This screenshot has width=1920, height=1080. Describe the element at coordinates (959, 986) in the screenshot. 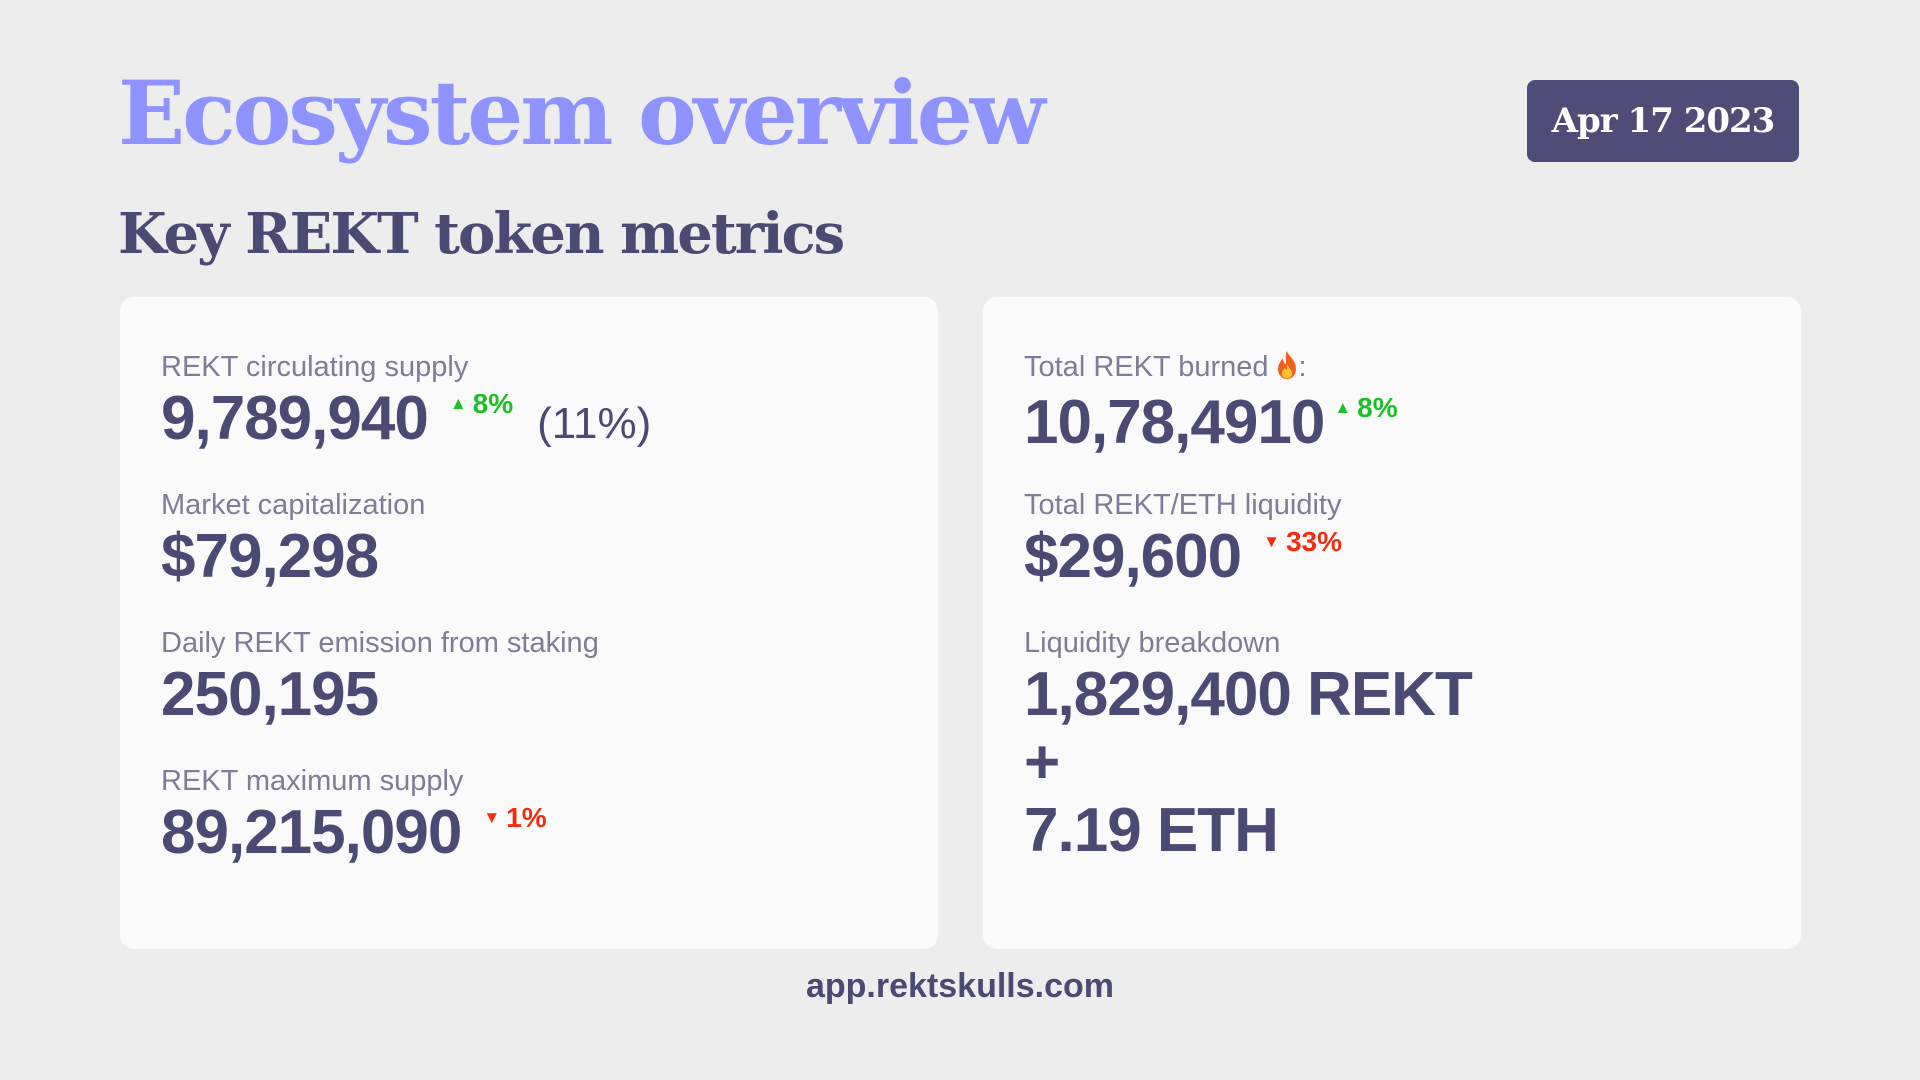

I see `footer-url: app.rektskulls.com` at that location.